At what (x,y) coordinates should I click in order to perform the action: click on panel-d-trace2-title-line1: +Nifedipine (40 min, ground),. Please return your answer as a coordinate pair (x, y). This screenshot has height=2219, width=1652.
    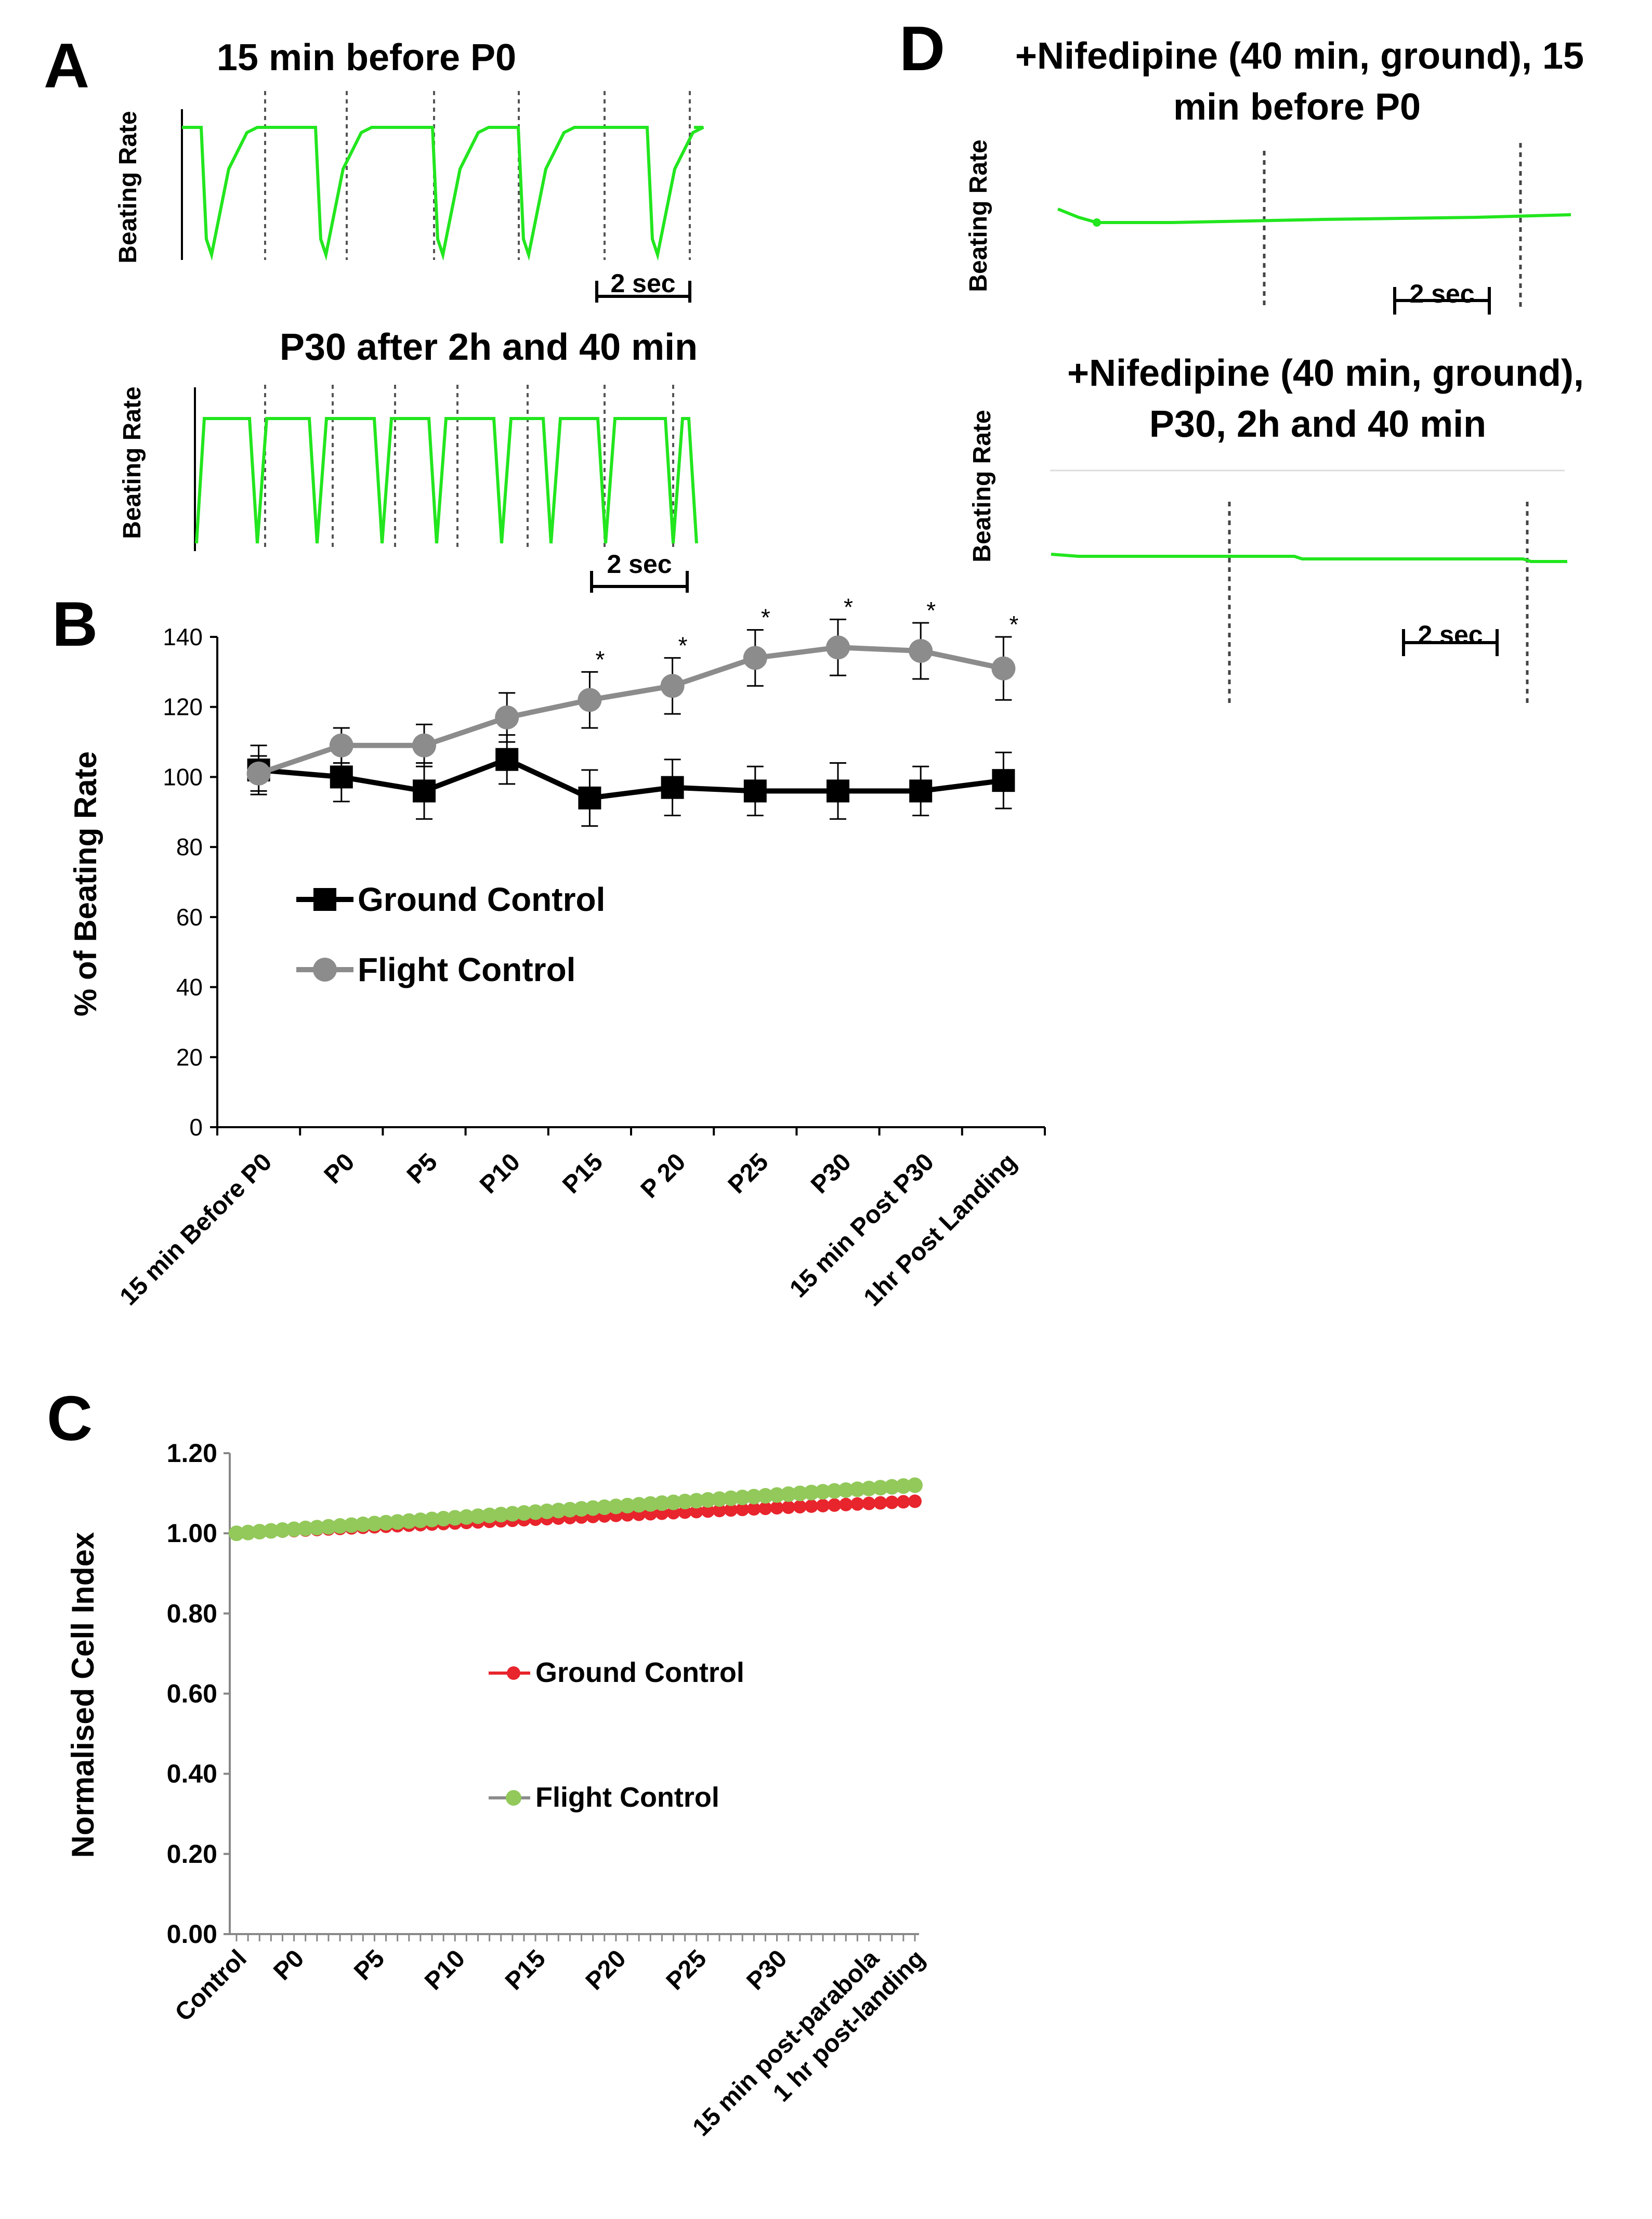
    Looking at the image, I should click on (1325, 373).